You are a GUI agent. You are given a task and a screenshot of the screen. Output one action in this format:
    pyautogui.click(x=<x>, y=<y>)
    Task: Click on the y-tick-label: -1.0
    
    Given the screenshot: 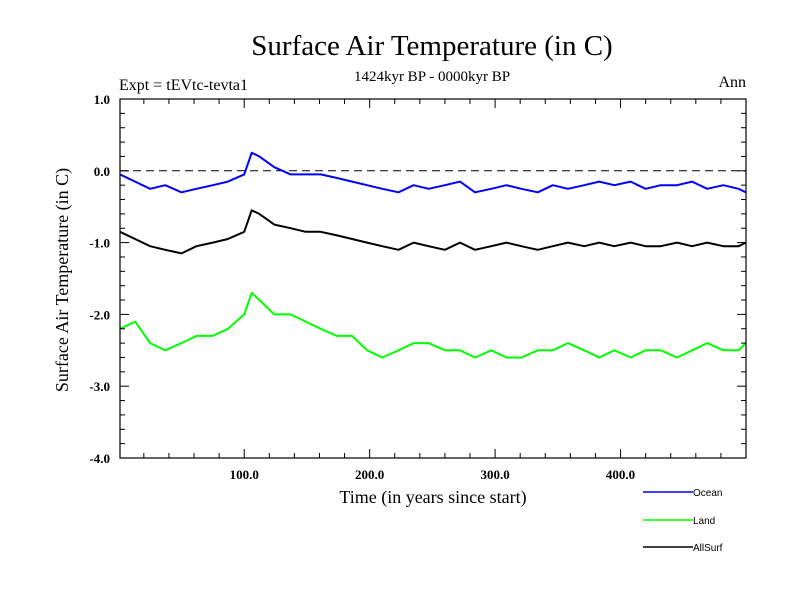 What is the action you would take?
    pyautogui.click(x=99, y=243)
    